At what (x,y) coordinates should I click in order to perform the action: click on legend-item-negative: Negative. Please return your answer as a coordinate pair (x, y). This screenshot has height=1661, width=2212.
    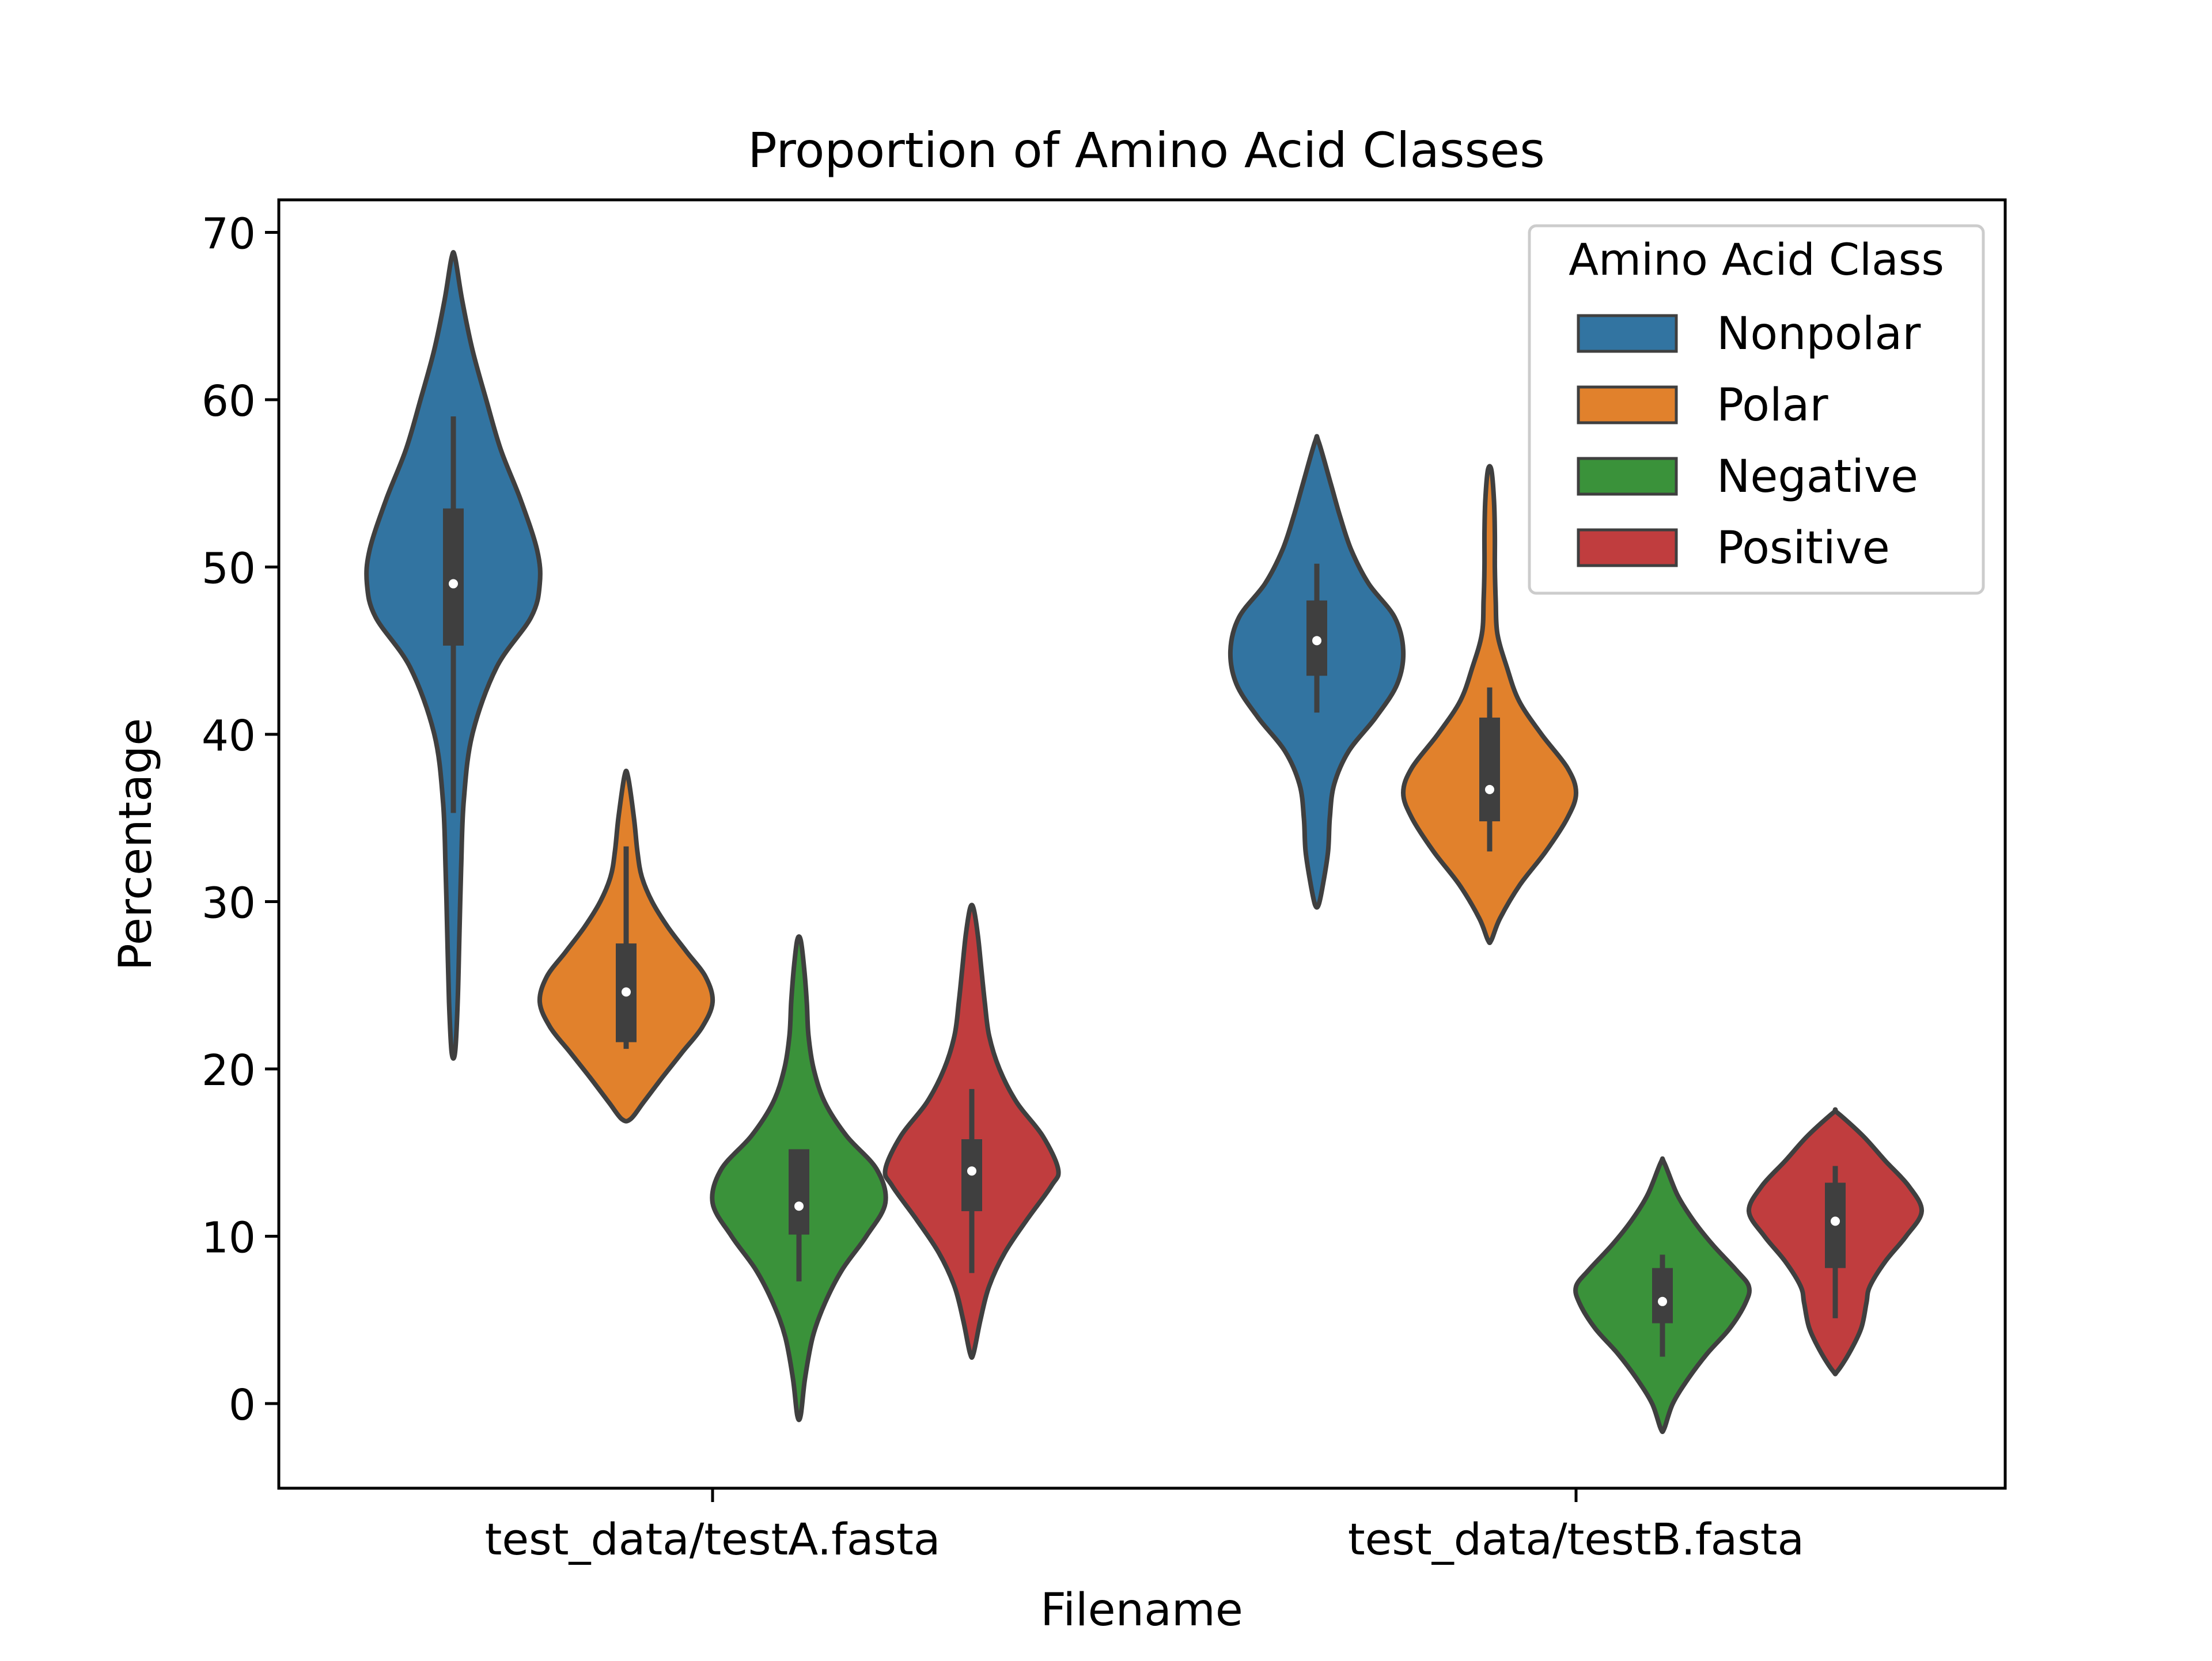
    Looking at the image, I should click on (1747, 477).